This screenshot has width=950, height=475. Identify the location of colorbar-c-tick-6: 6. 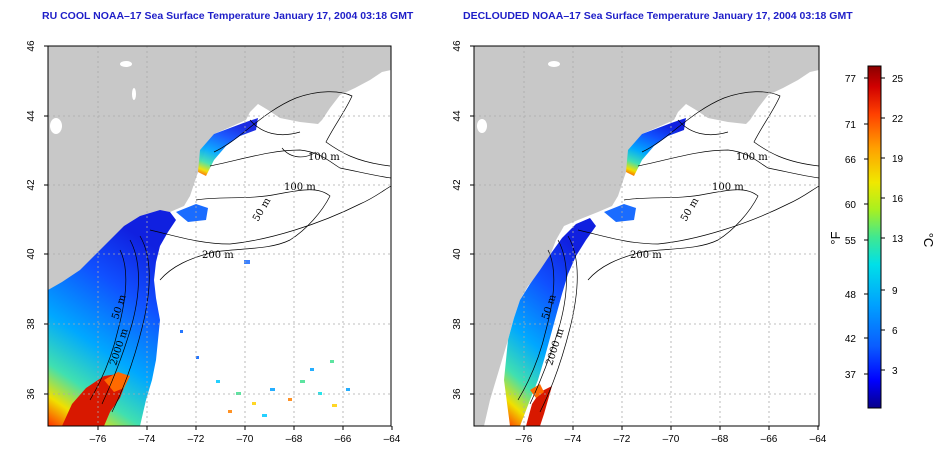
(895, 331).